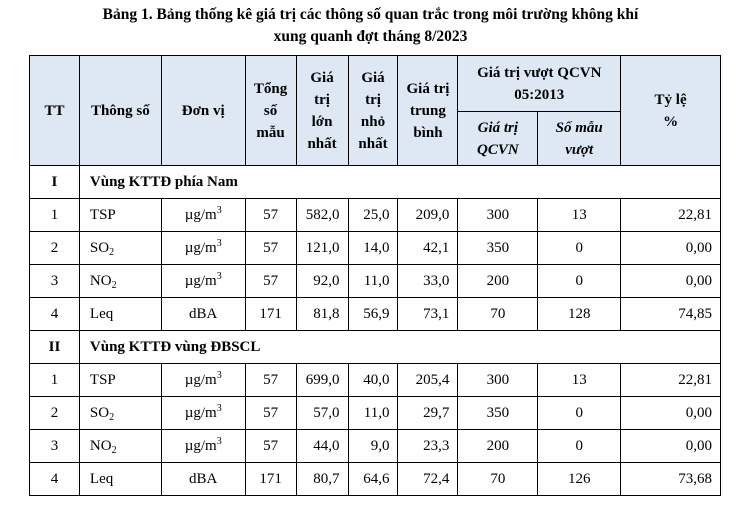 The image size is (741, 510). What do you see at coordinates (400, 347) in the screenshot?
I see `group-name: Vùng KTTĐ vùng ĐBSCL` at bounding box center [400, 347].